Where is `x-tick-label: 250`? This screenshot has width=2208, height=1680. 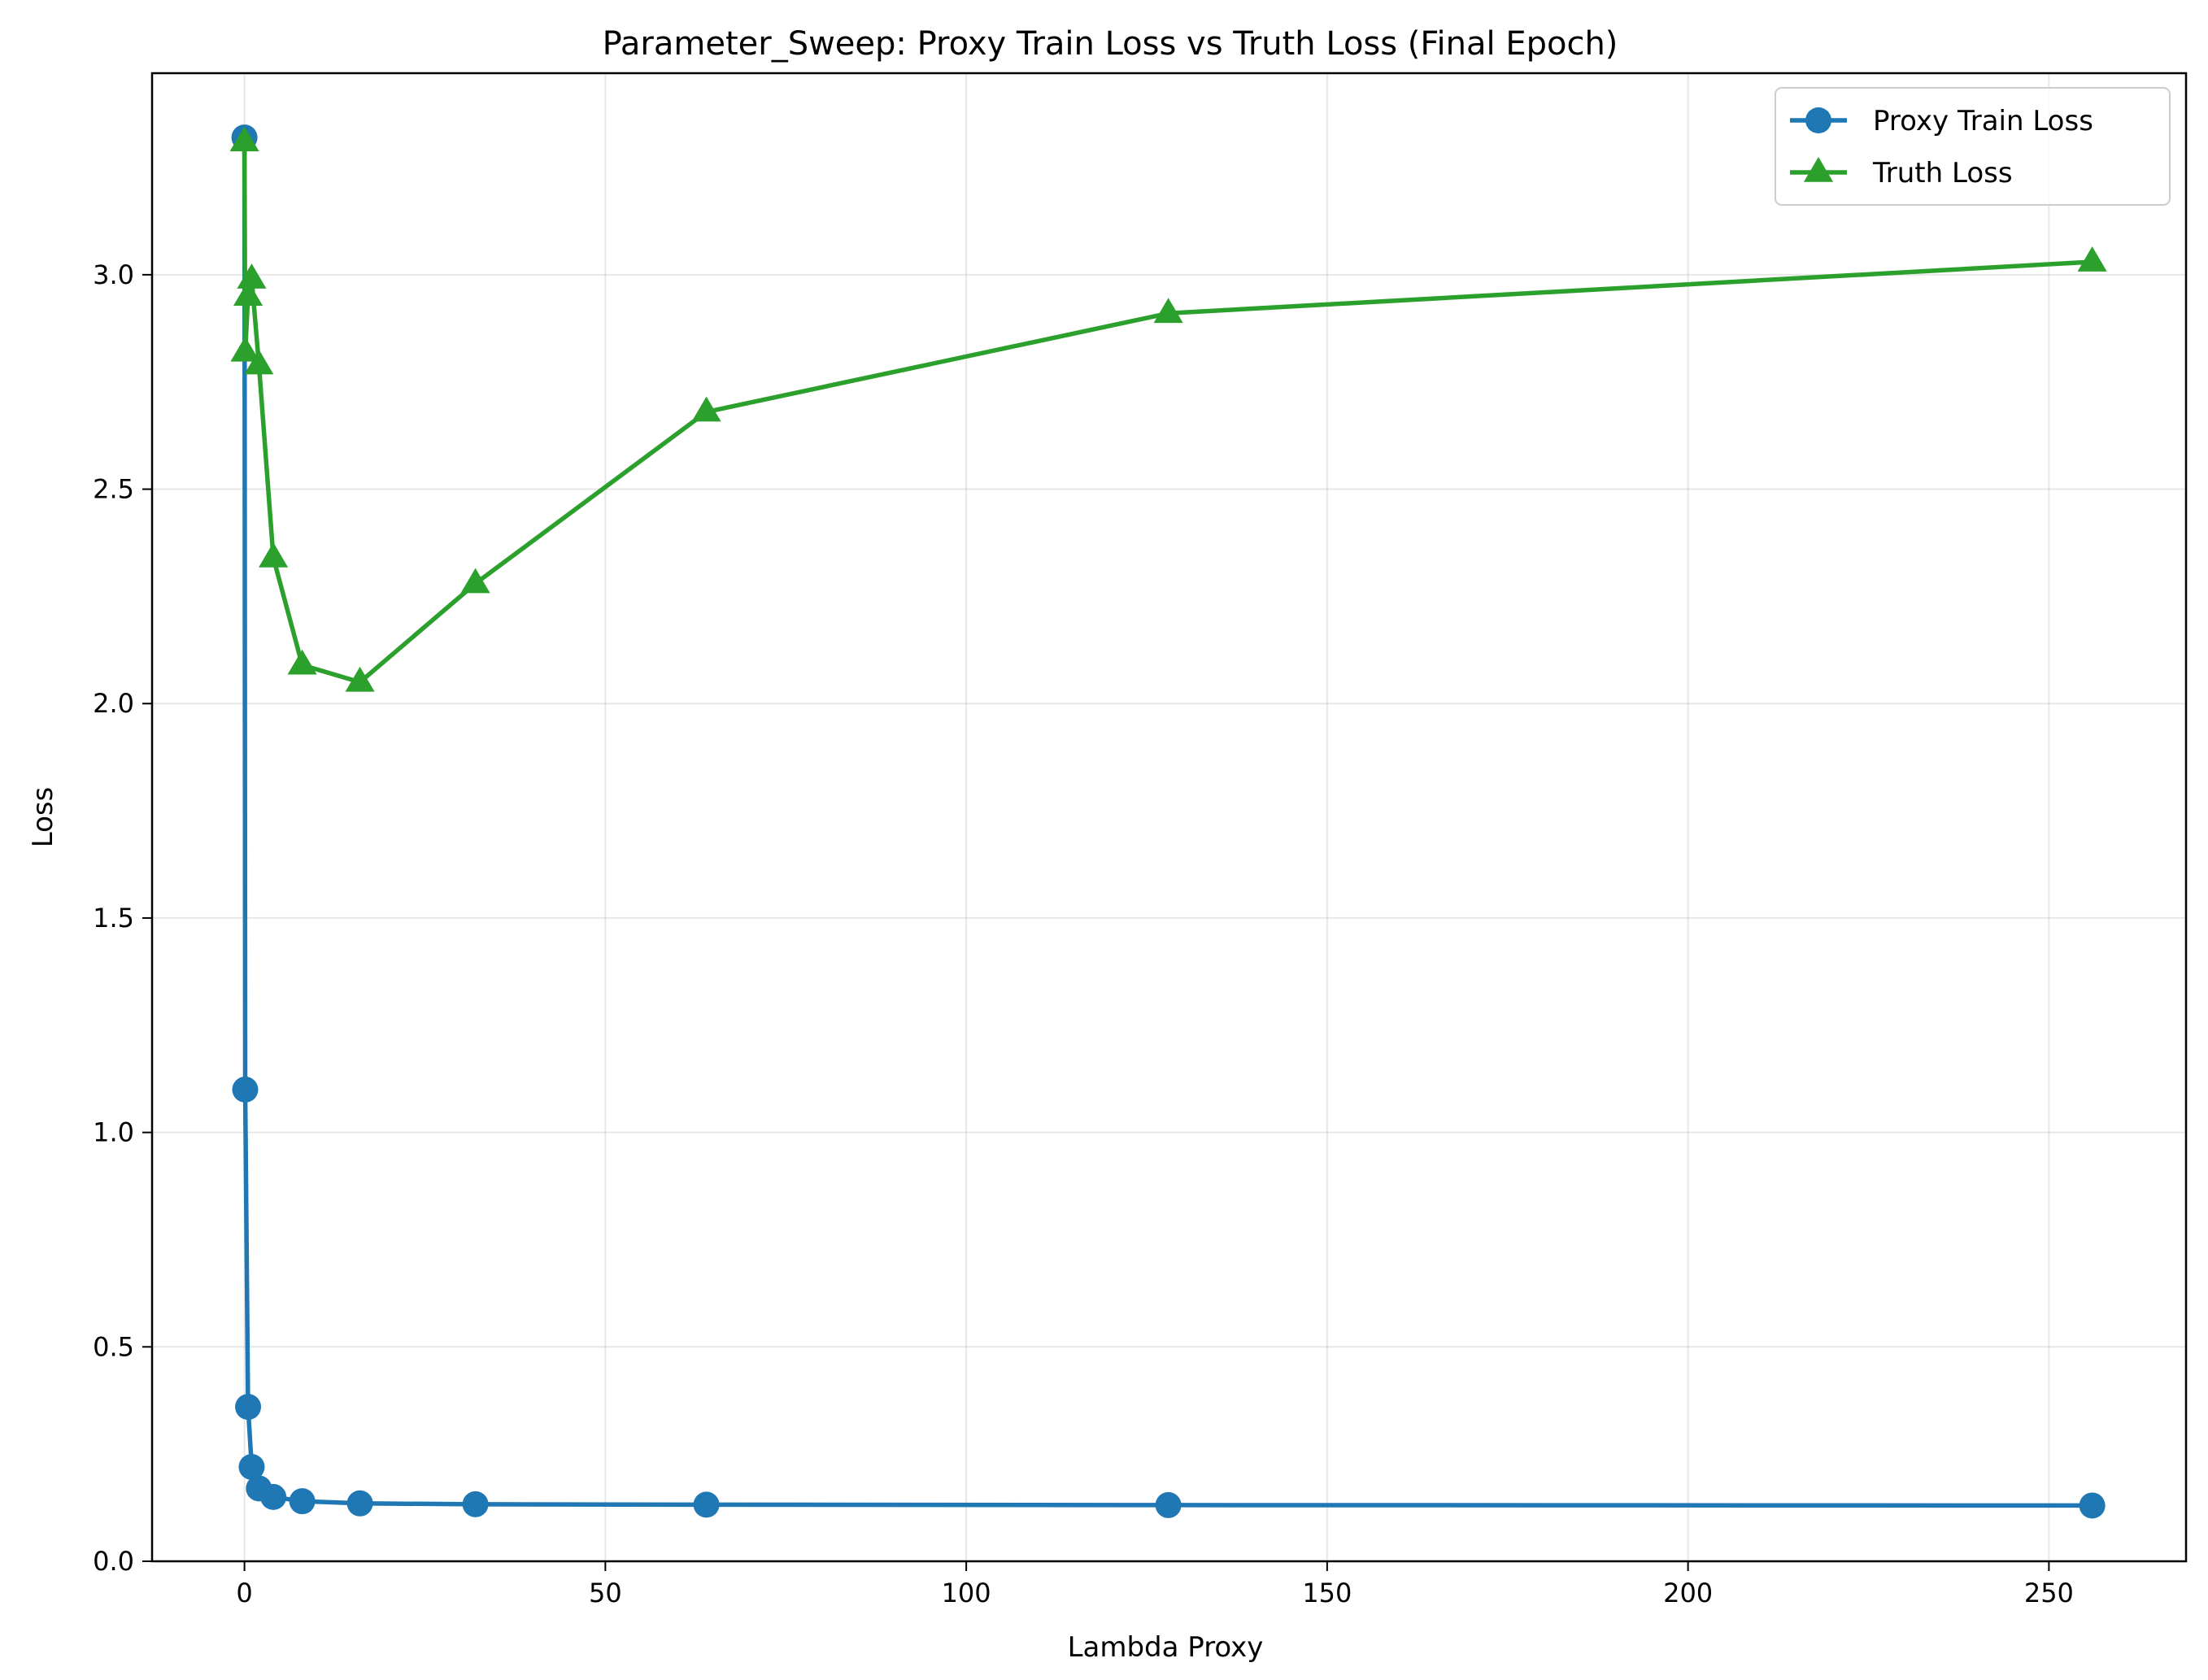 x-tick-label: 250 is located at coordinates (2049, 1593).